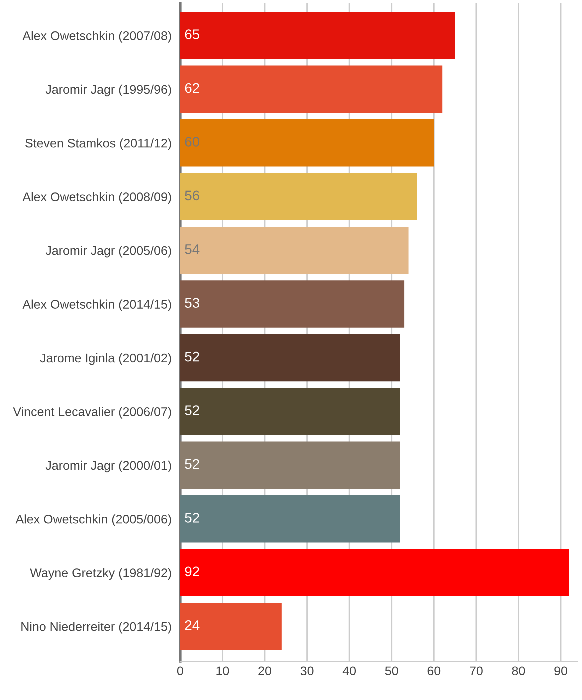 The width and height of the screenshot is (582, 700). I want to click on y-tick-label: Alex Owetschkin (2008/09), so click(97, 198).